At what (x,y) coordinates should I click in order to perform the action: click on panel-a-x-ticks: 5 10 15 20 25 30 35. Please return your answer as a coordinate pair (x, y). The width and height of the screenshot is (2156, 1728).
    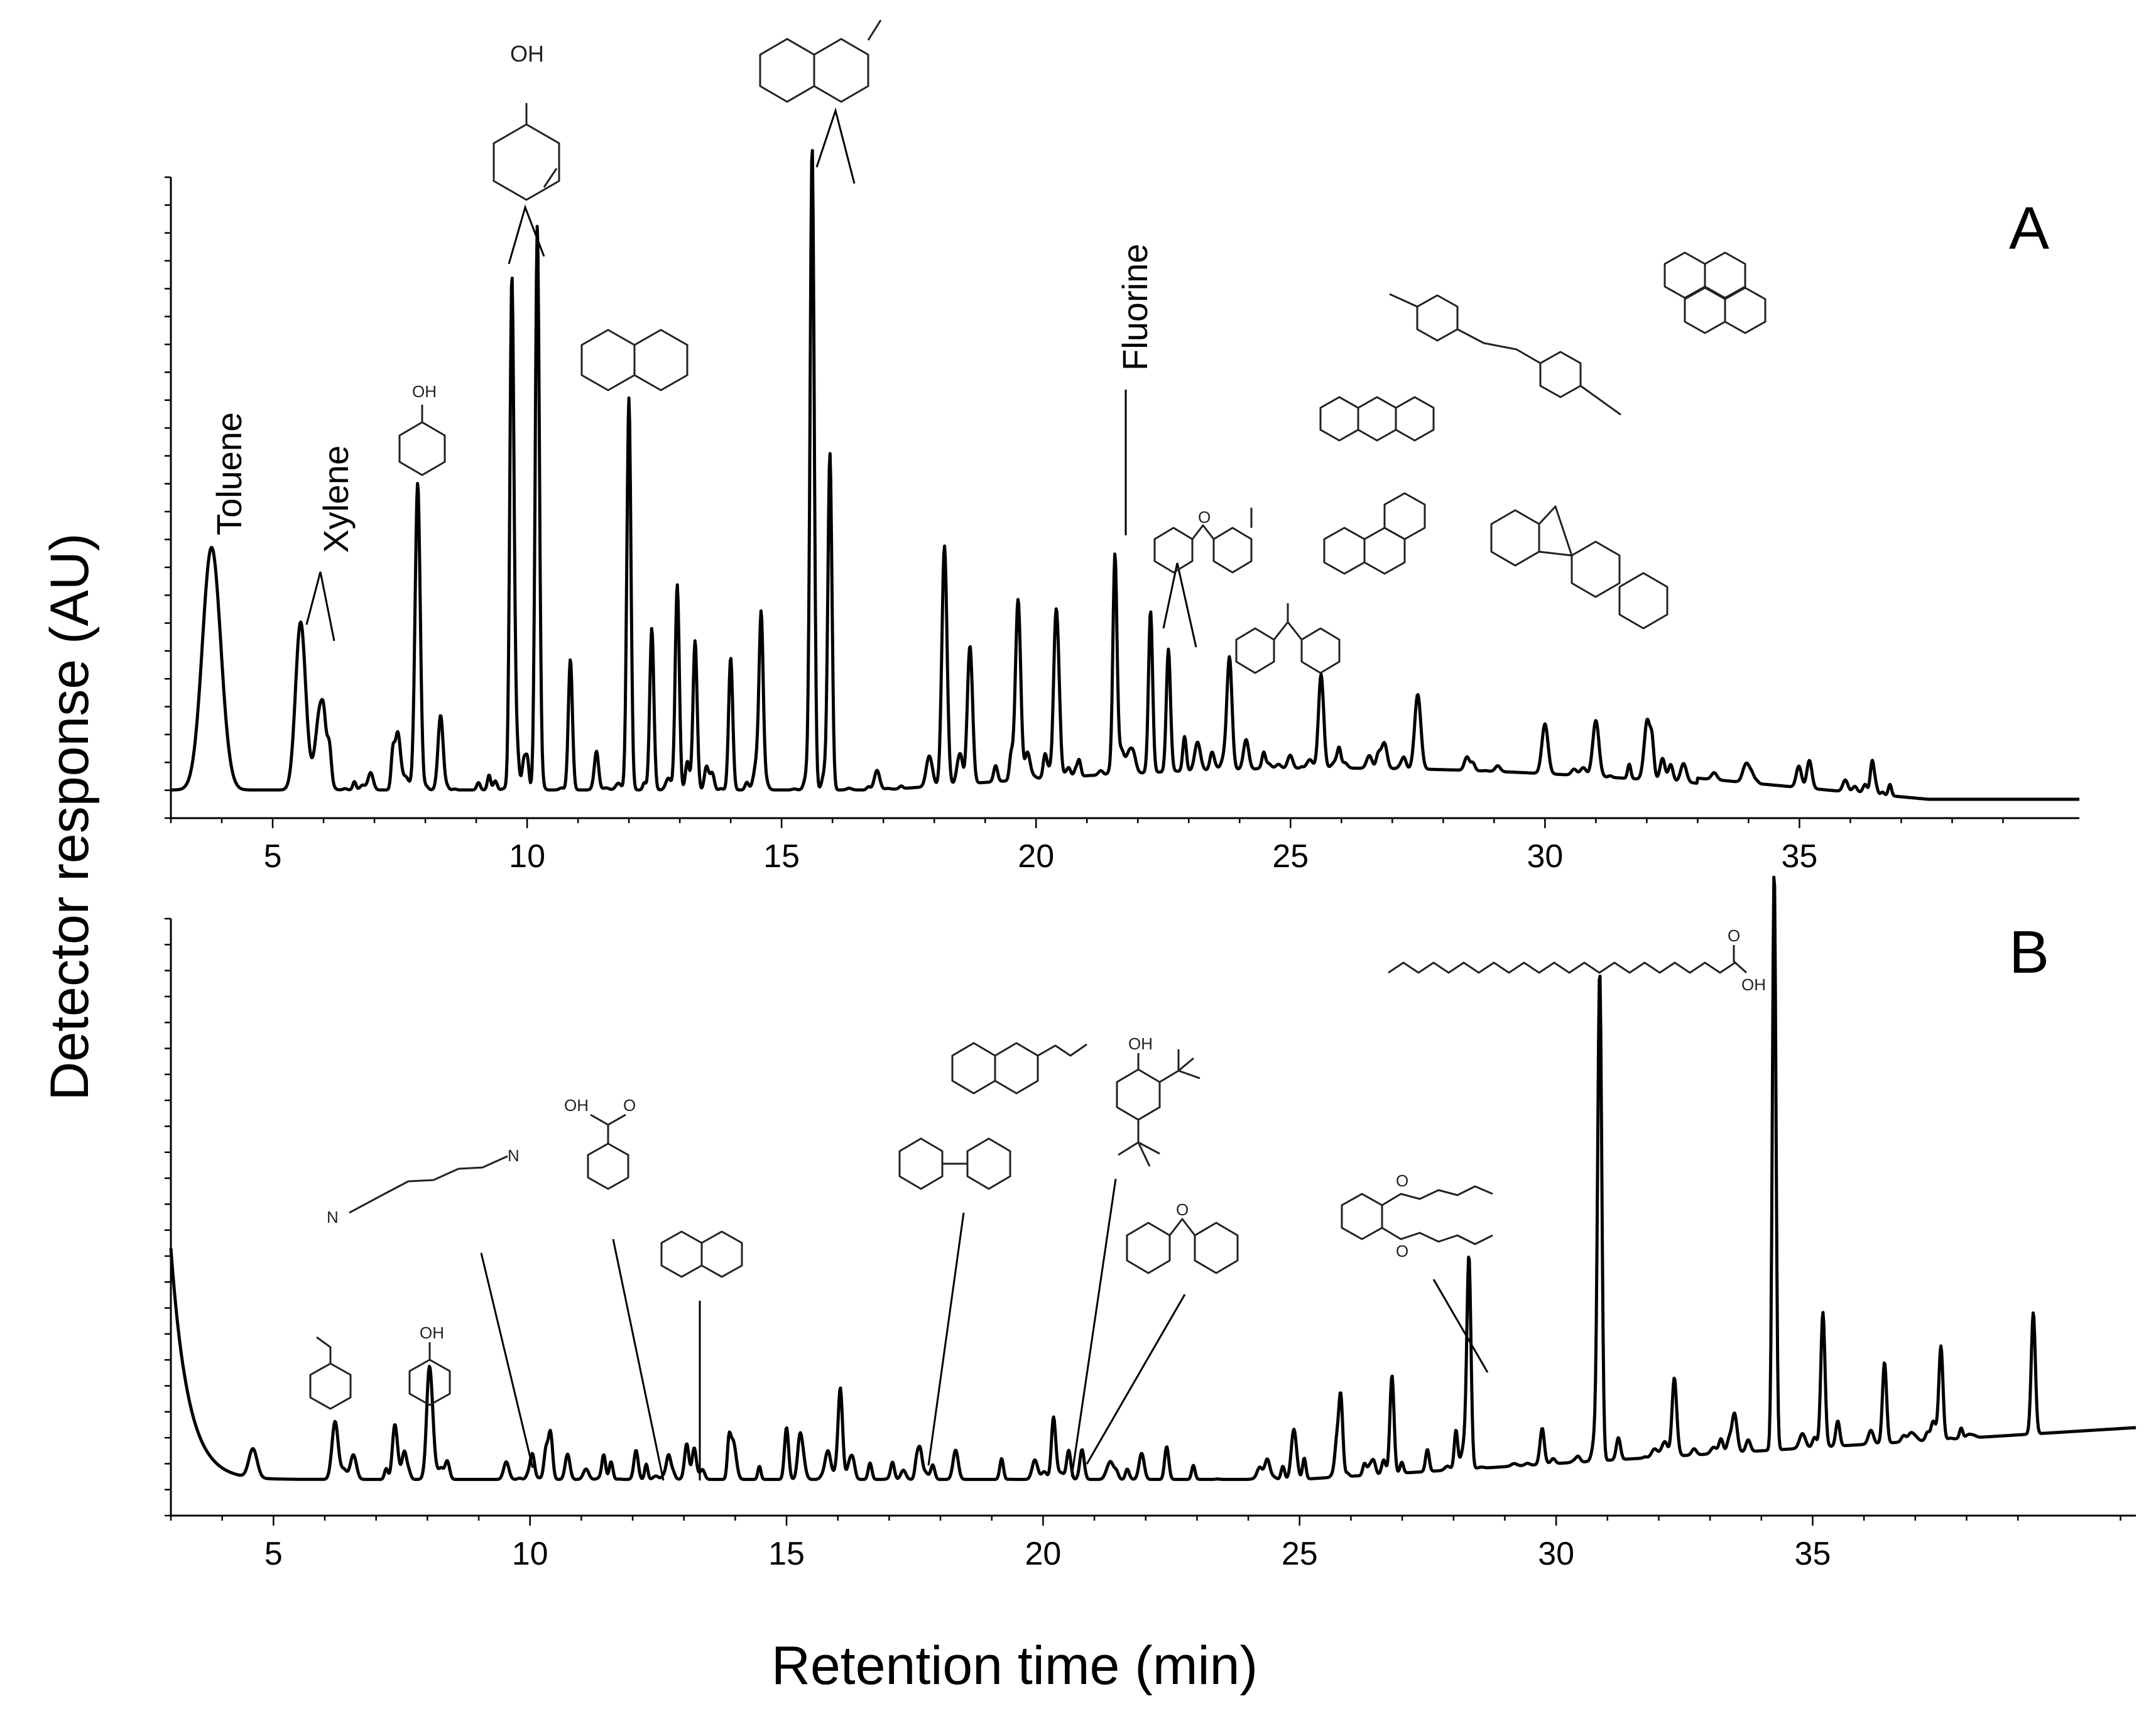
    Looking at the image, I should click on (1087, 846).